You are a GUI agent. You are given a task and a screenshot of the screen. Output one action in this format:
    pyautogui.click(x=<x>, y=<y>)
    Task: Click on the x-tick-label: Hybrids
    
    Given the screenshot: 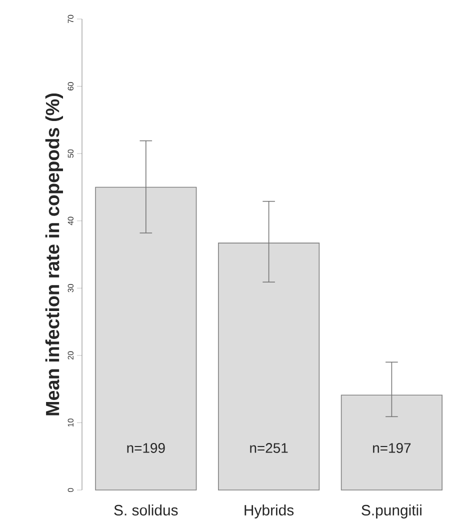 What is the action you would take?
    pyautogui.click(x=269, y=511)
    